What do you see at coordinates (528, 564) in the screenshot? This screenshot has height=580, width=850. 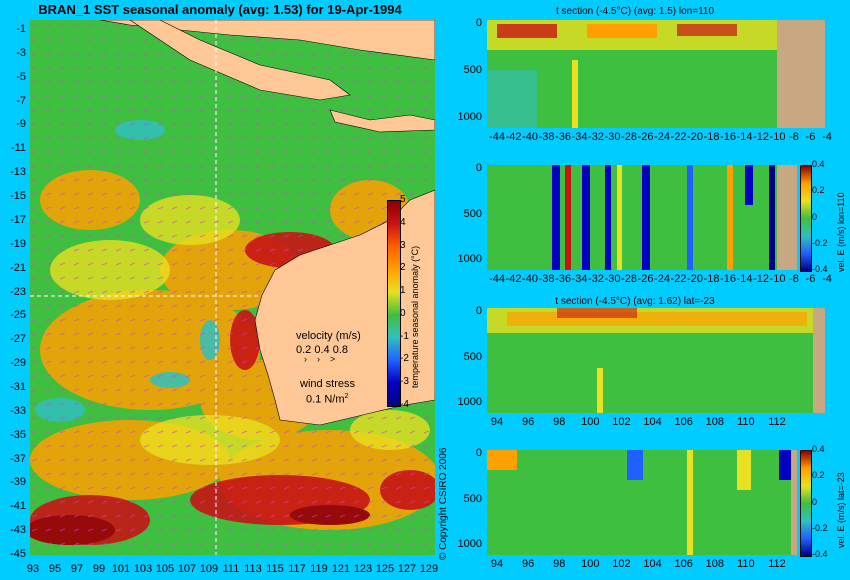 I see `panel-x-tick: 96` at bounding box center [528, 564].